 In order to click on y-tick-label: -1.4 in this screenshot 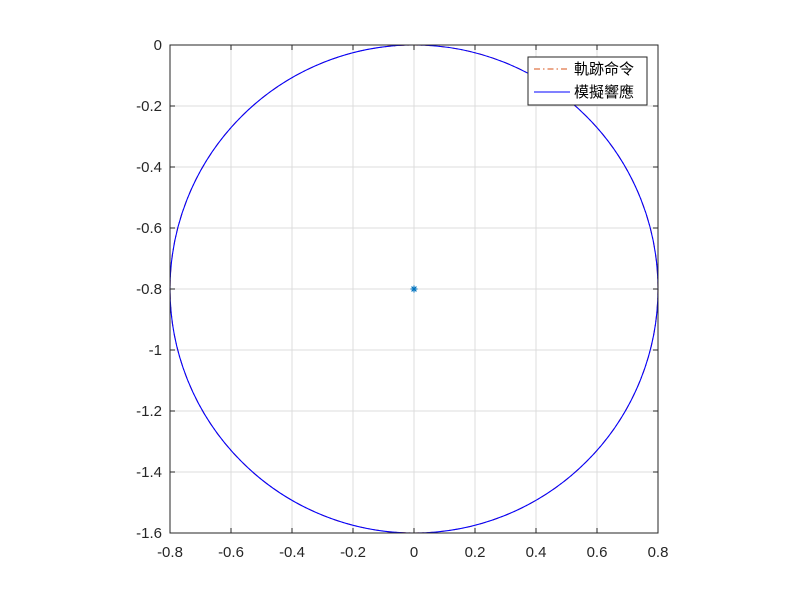, I will do `click(149, 472)`.